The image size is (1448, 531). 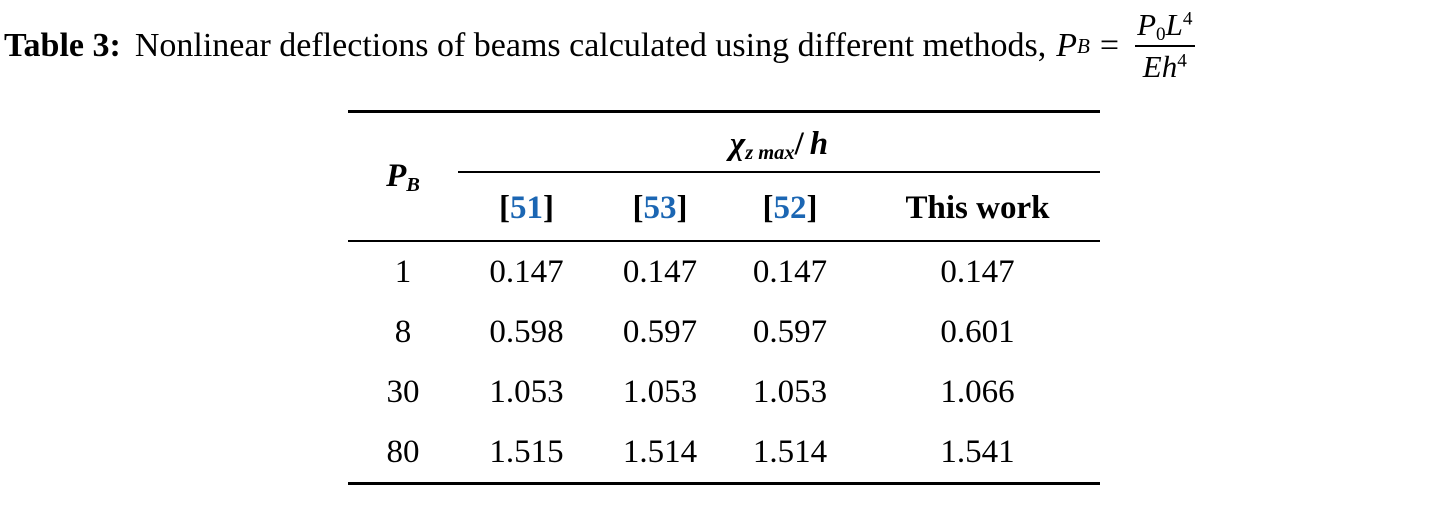 I want to click on span-header: χz max/h, so click(x=779, y=143).